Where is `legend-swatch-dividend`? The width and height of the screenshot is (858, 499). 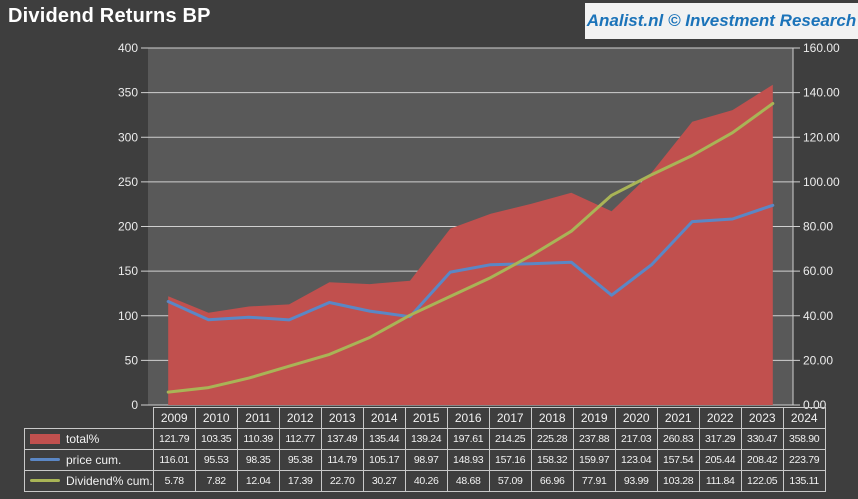
legend-swatch-dividend is located at coordinates (45, 480).